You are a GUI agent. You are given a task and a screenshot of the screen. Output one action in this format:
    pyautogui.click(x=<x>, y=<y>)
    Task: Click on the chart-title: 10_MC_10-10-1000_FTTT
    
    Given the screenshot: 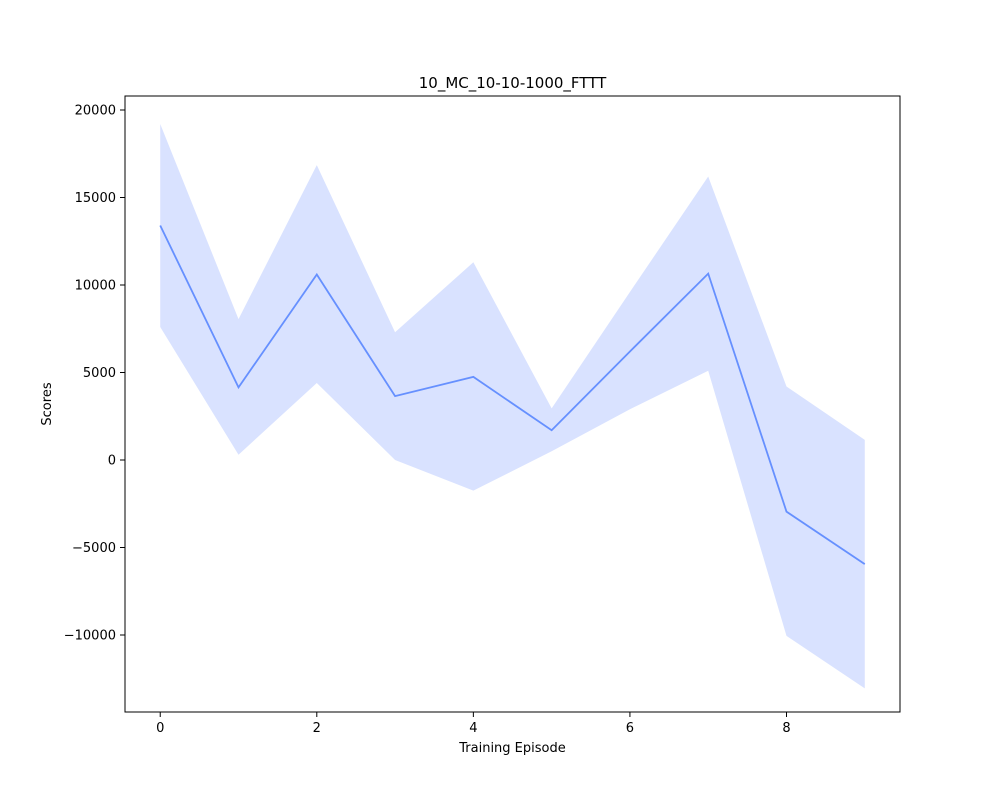 What is the action you would take?
    pyautogui.click(x=513, y=83)
    